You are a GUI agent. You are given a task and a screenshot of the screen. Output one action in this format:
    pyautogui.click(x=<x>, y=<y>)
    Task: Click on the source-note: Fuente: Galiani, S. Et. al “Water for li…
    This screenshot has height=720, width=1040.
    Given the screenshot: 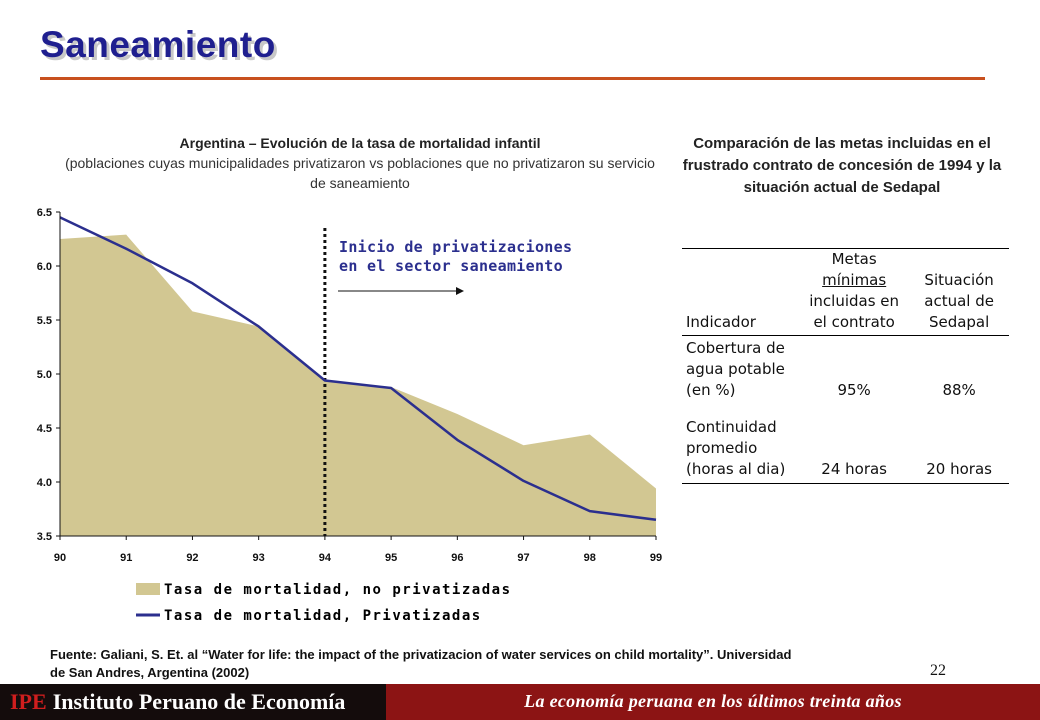 What is the action you would take?
    pyautogui.click(x=421, y=663)
    